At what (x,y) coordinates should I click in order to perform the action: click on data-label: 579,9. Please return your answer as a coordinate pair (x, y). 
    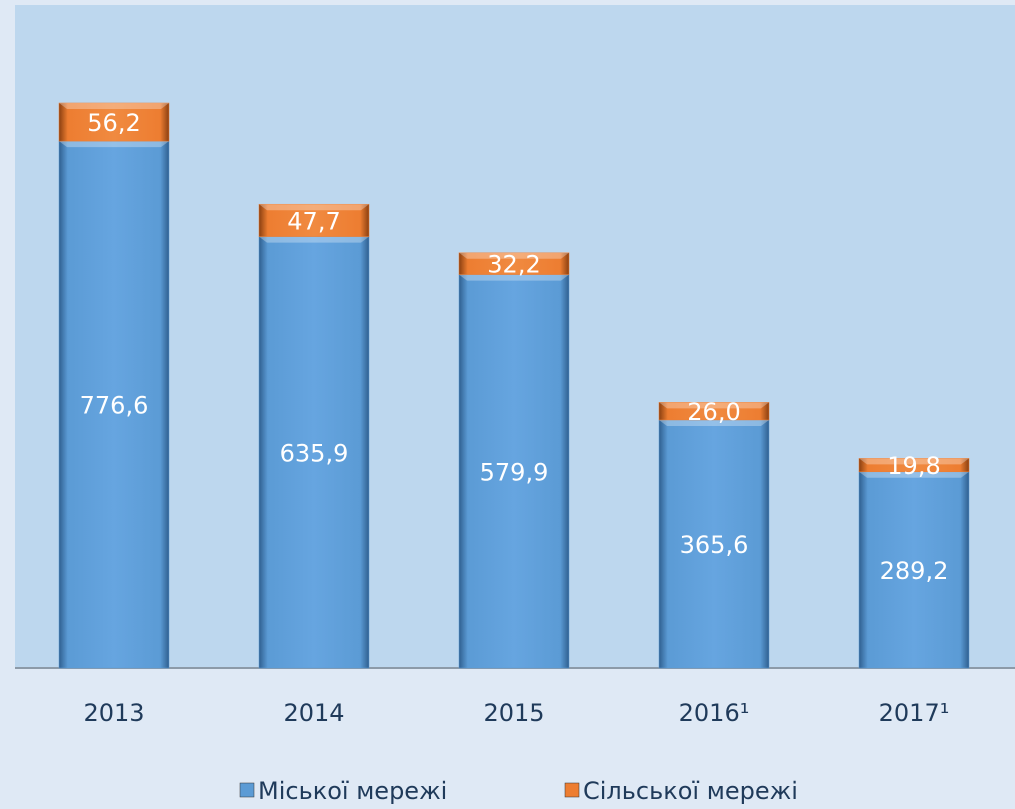
    Looking at the image, I should click on (514, 472).